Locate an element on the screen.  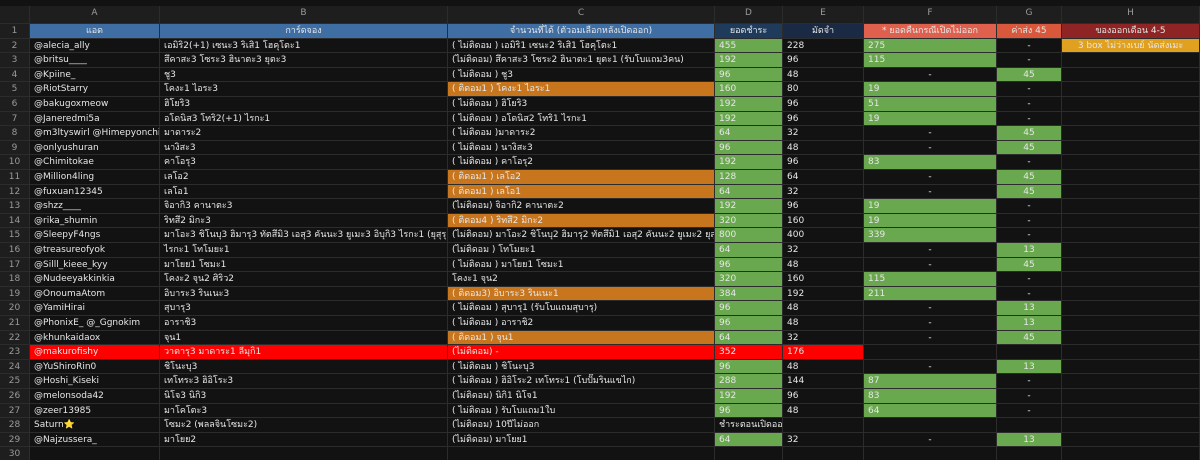
row-number: 21 is located at coordinates (15, 323).